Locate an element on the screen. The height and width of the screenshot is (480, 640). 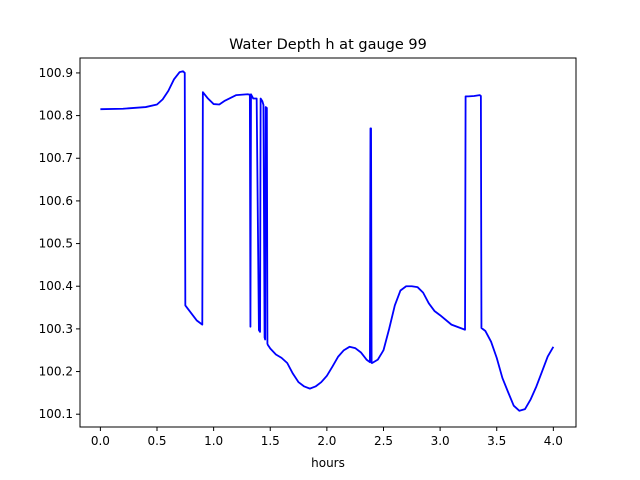
x-tick-label: 3.5 is located at coordinates (496, 441).